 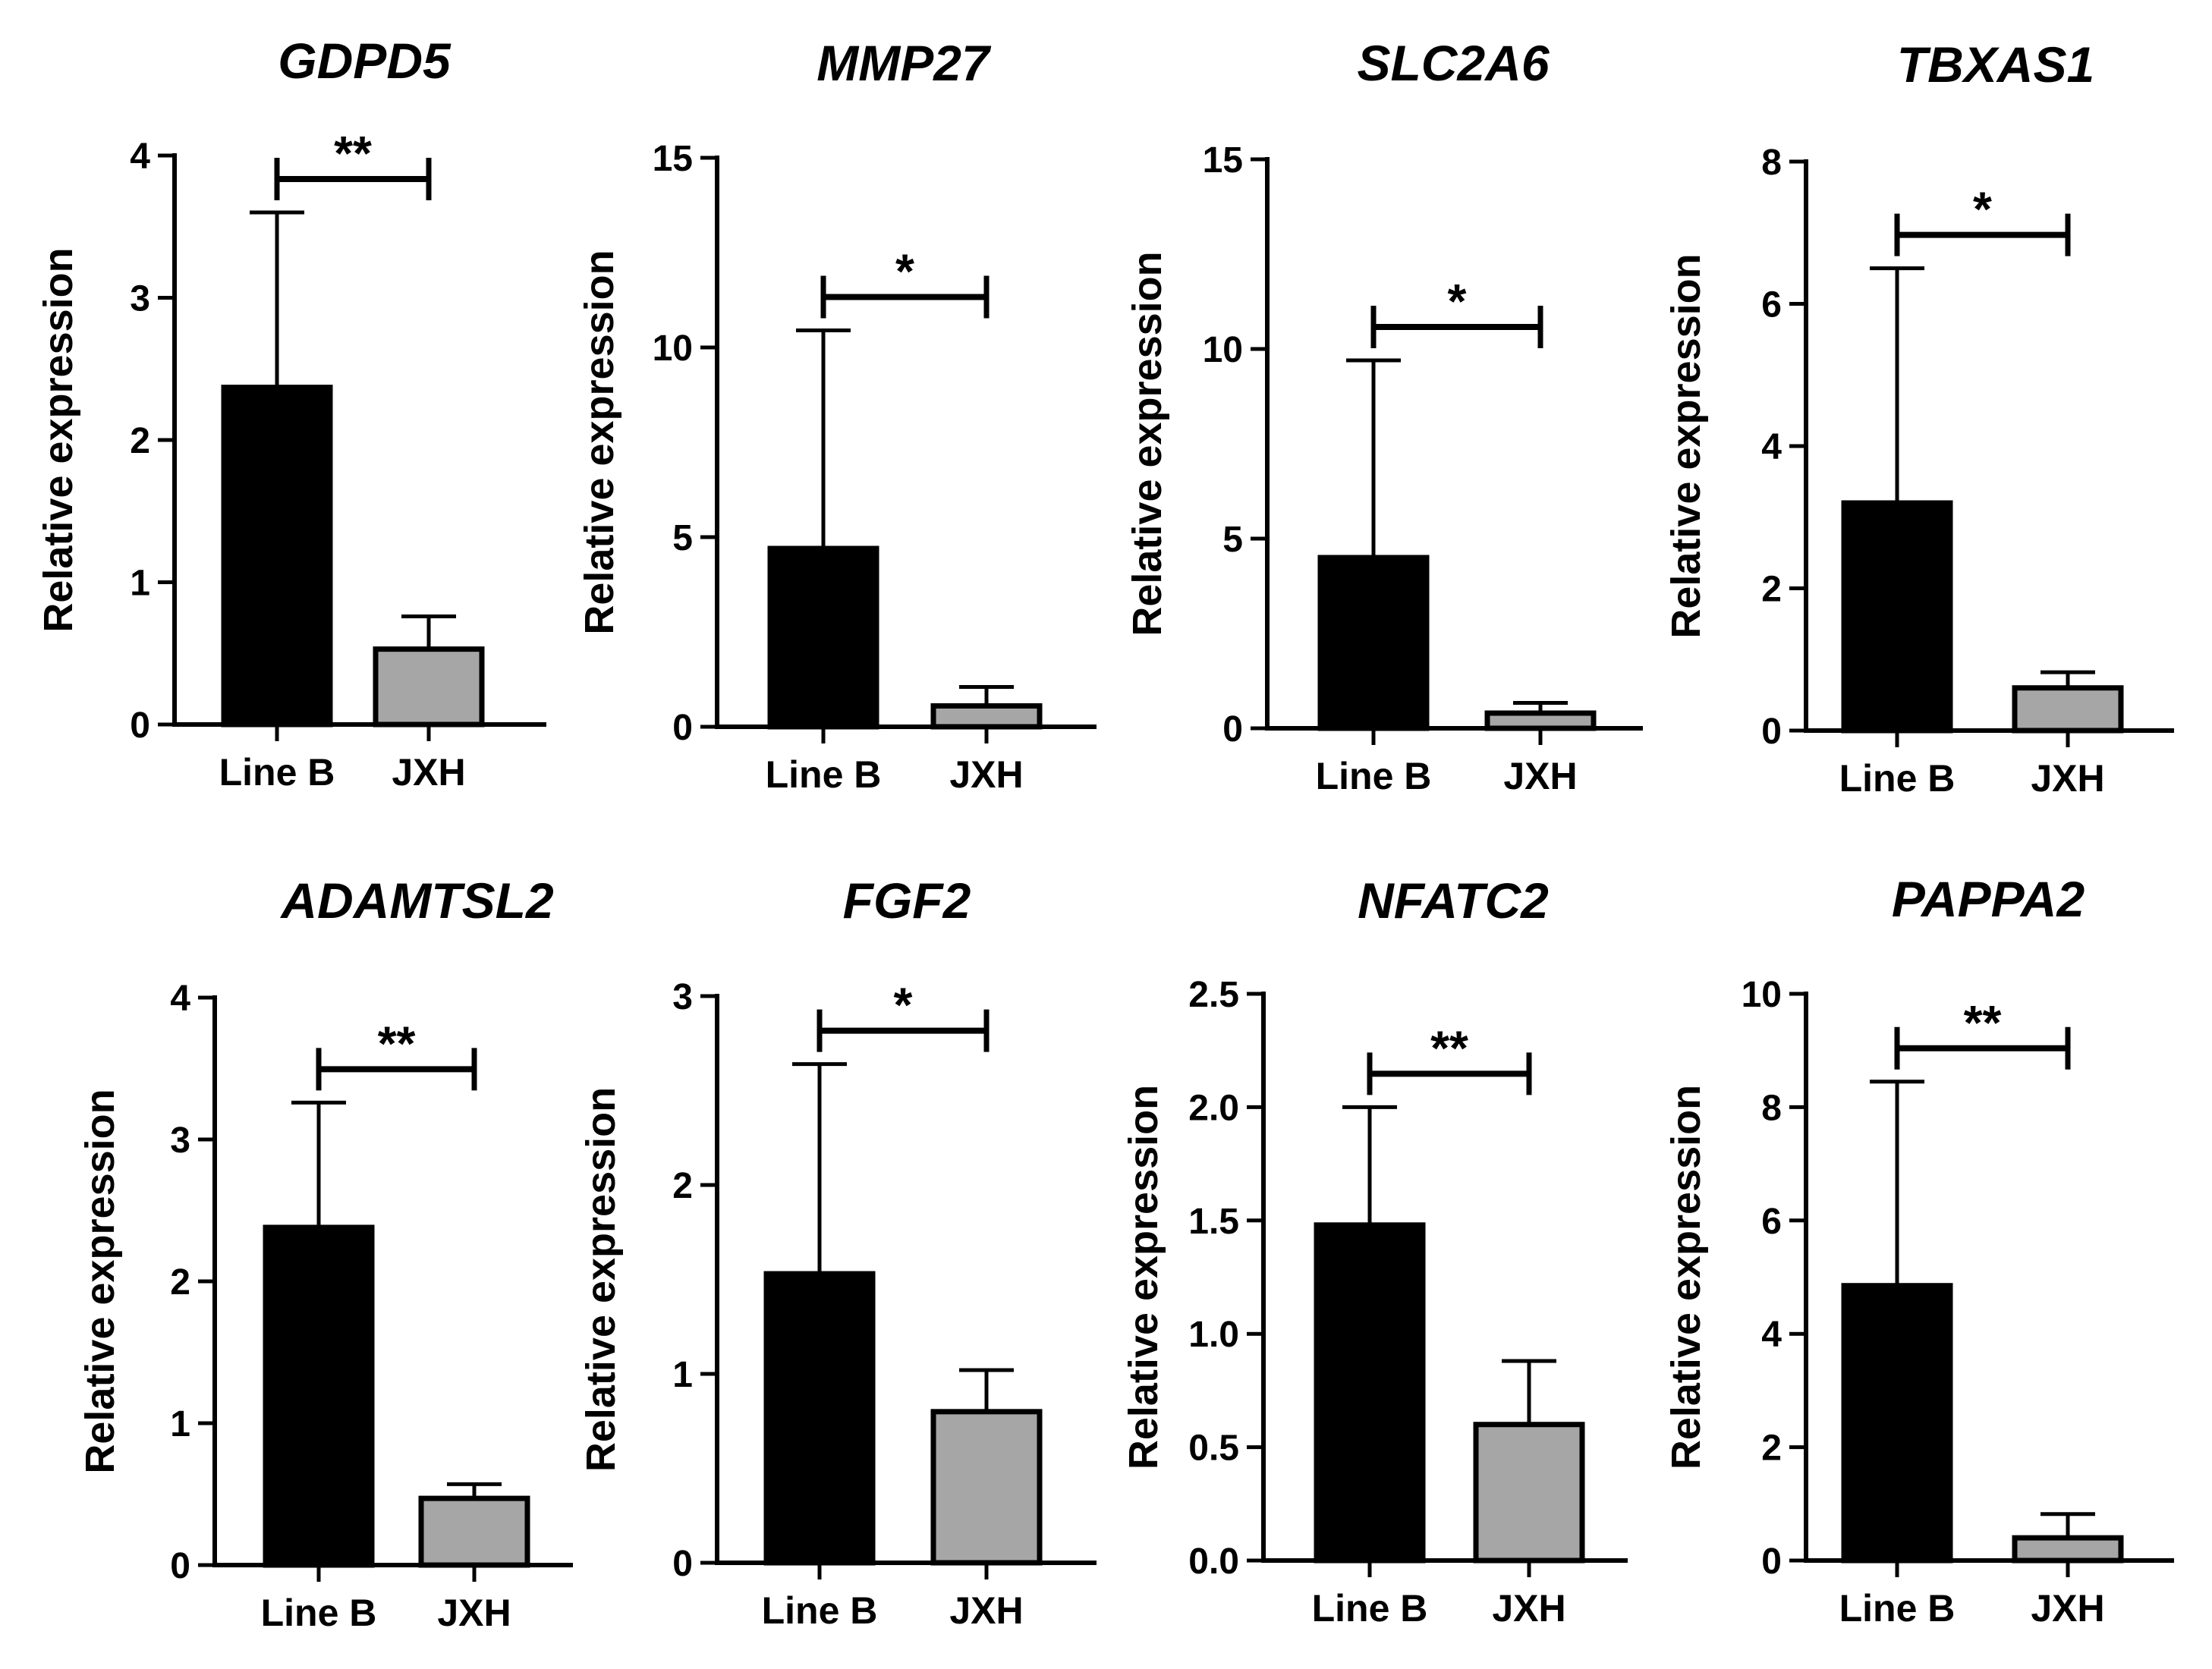 What do you see at coordinates (1213, 1335) in the screenshot?
I see `y-tick-label: 1.0` at bounding box center [1213, 1335].